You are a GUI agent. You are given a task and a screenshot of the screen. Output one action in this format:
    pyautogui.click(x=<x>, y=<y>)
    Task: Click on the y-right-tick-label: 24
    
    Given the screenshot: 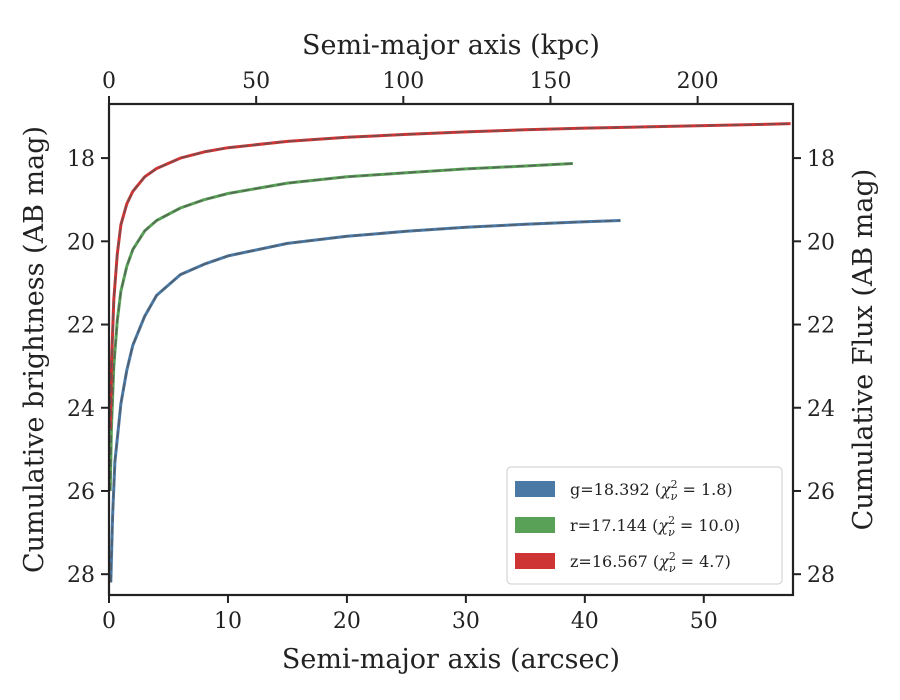 What is the action you would take?
    pyautogui.click(x=821, y=409)
    